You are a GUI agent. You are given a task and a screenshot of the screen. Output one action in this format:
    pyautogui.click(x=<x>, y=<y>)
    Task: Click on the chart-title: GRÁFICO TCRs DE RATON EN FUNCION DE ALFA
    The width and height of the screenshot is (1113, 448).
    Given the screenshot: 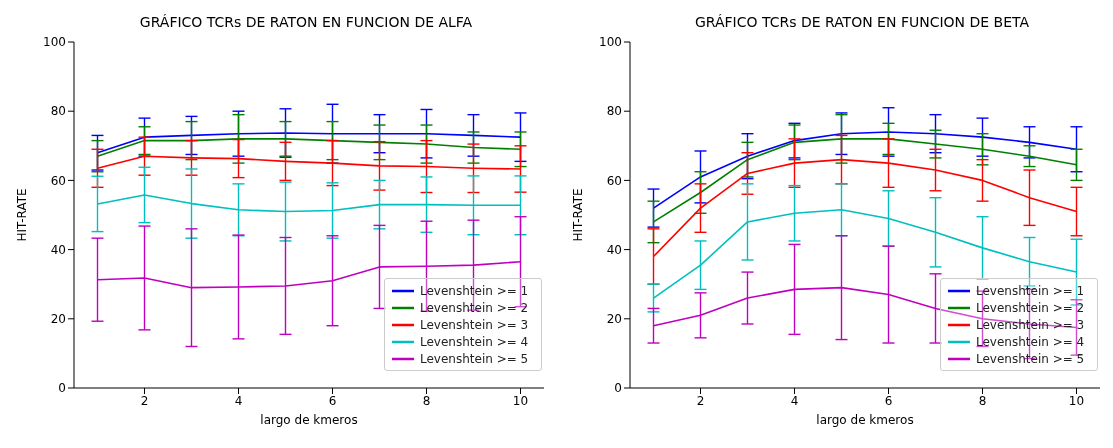 What is the action you would take?
    pyautogui.click(x=306, y=22)
    